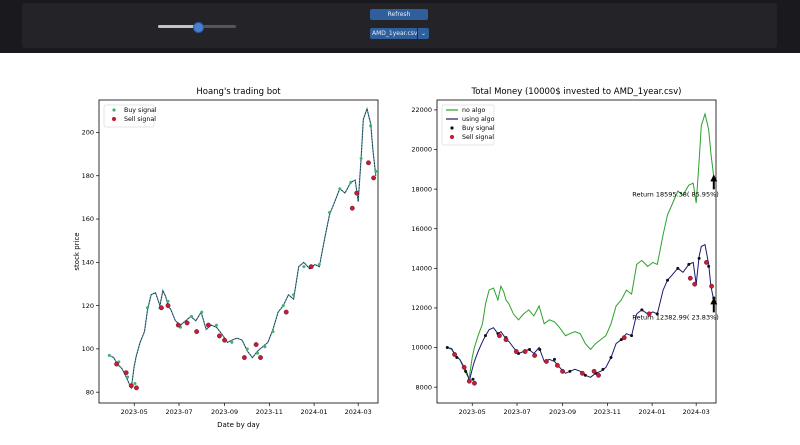 The image size is (800, 445). What do you see at coordinates (238, 425) in the screenshot?
I see `x-axis-label: Date by day` at bounding box center [238, 425].